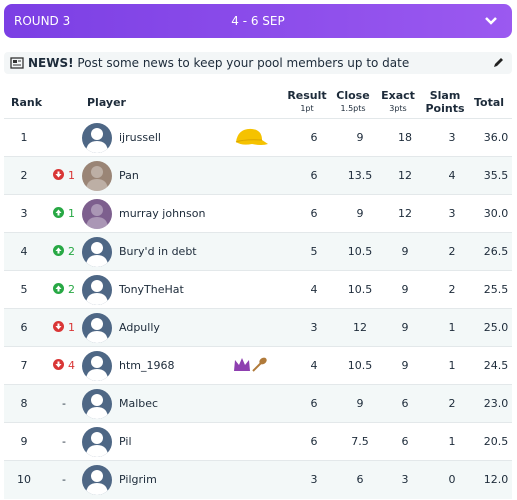 This screenshot has height=500, width=517. I want to click on column-label: Exact, so click(398, 95).